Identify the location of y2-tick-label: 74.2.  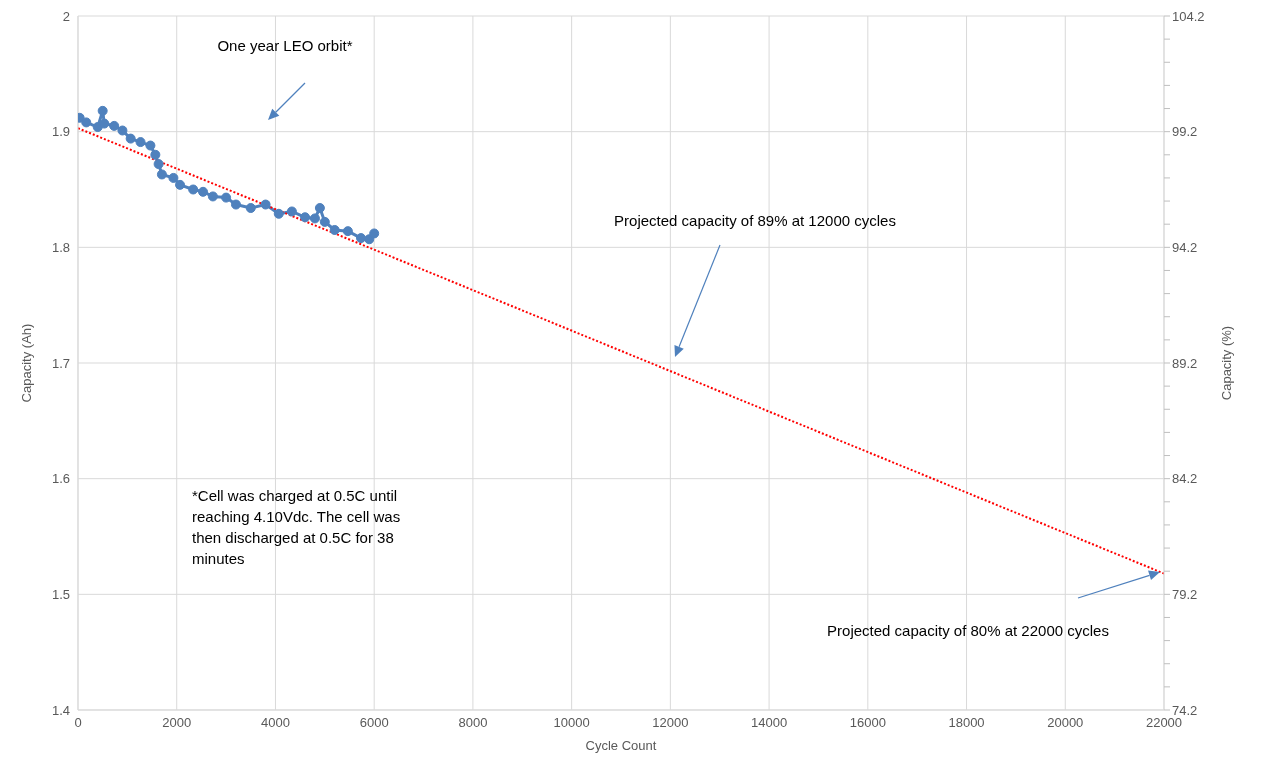
(1185, 710).